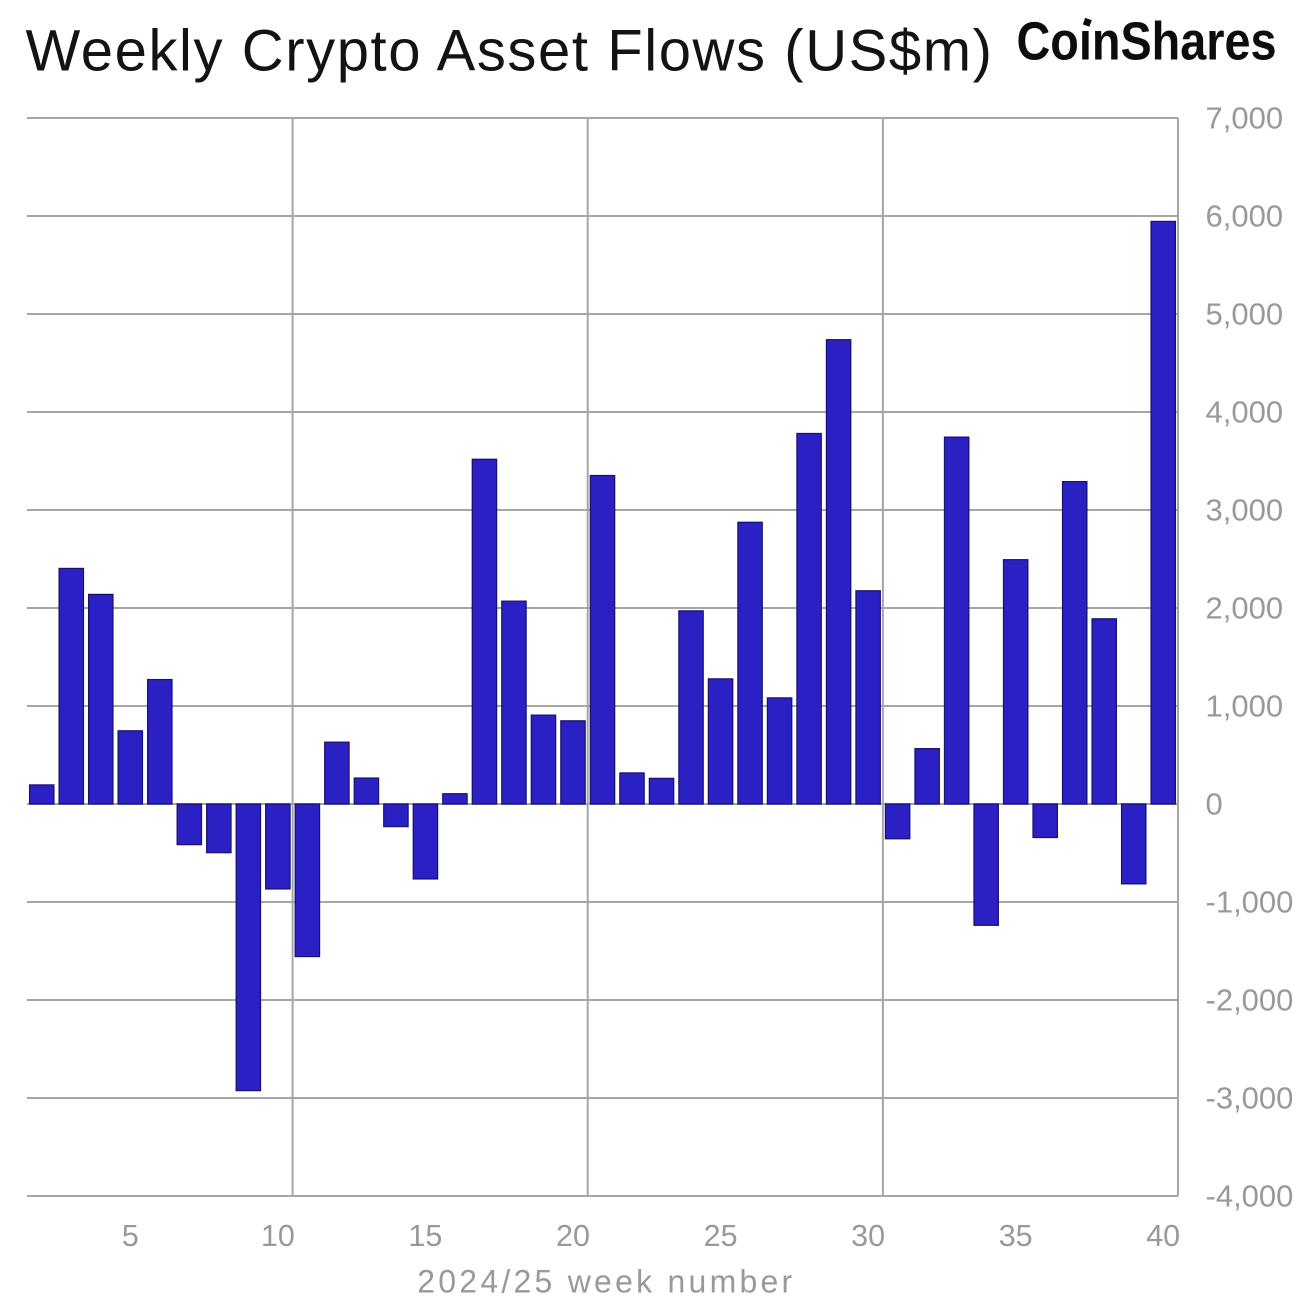 The image size is (1314, 1314). What do you see at coordinates (278, 1236) in the screenshot?
I see `svg-text: 10` at bounding box center [278, 1236].